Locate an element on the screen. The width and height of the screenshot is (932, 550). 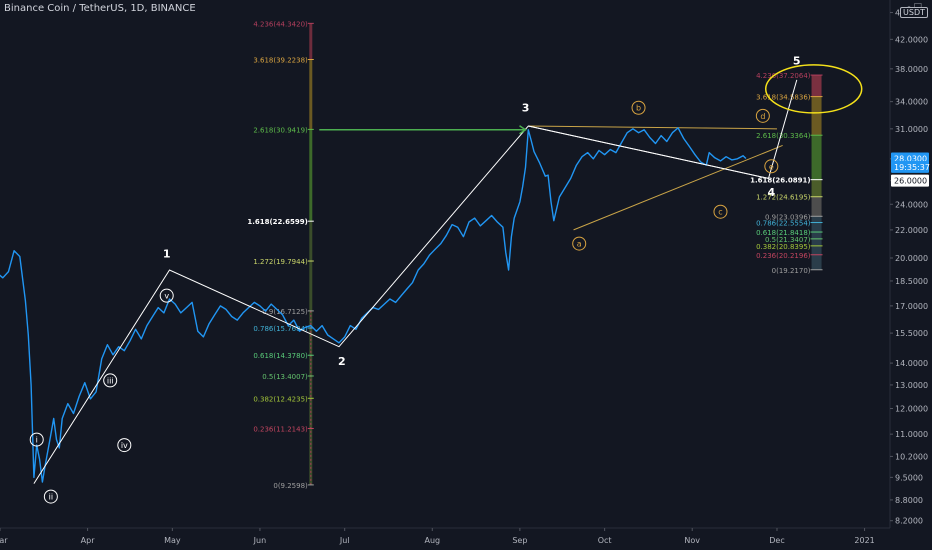
fib-left-level-label: 0.5(13.4007) is located at coordinates (285, 377).